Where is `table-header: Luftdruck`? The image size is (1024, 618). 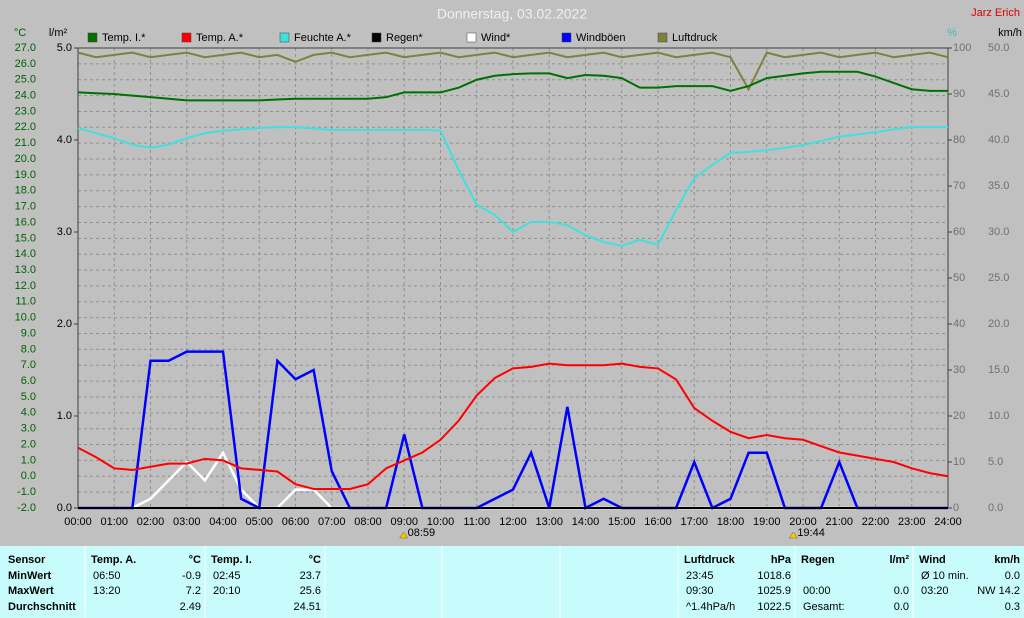
table-header: Luftdruck is located at coordinates (710, 560).